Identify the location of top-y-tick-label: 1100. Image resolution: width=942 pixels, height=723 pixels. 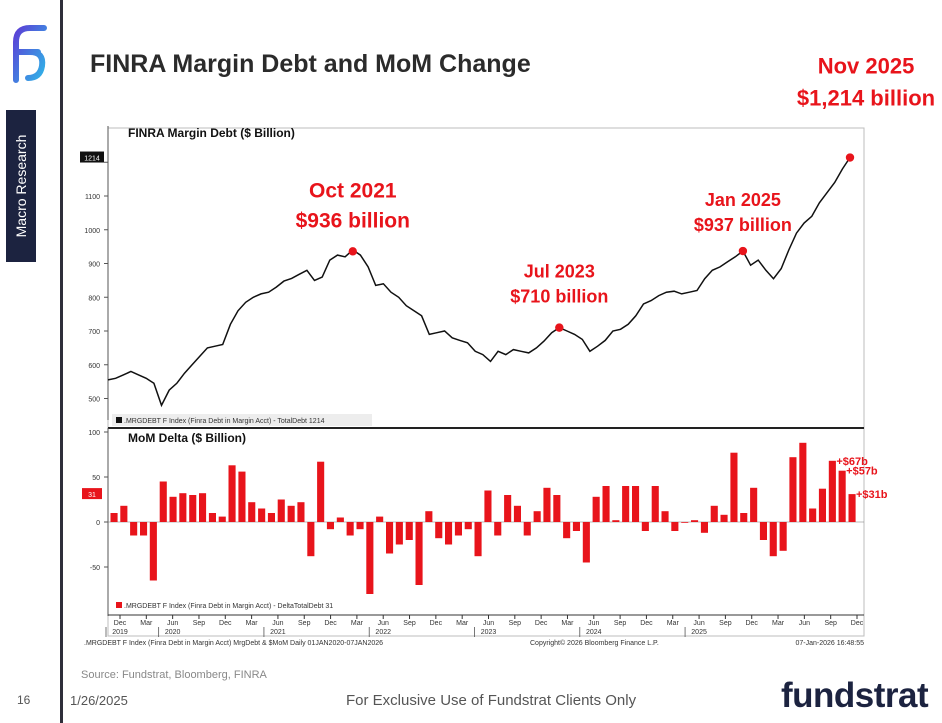
(92, 197).